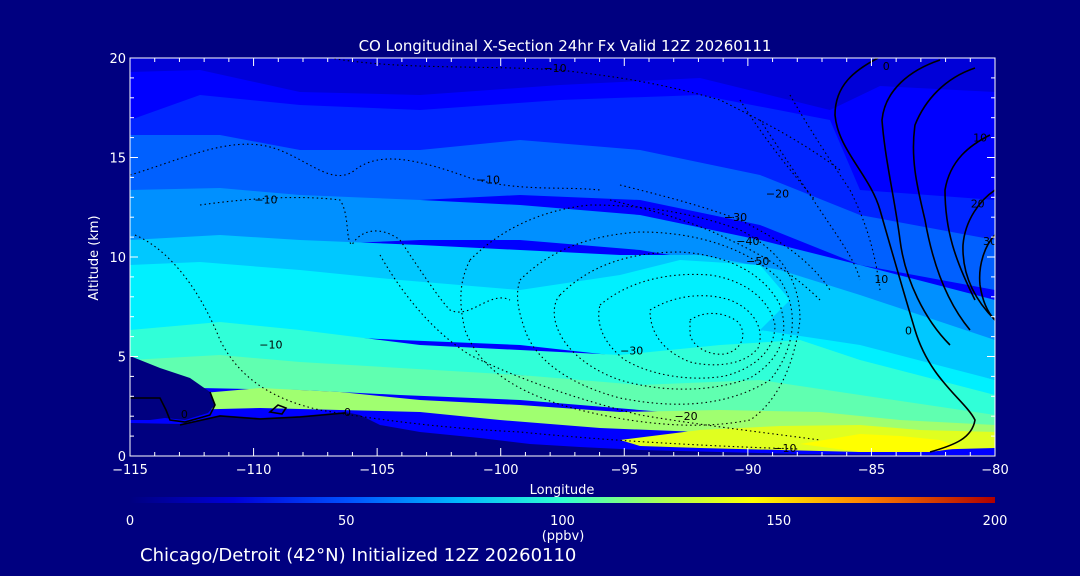  Describe the element at coordinates (562, 434) in the screenshot. I see `terrain-mask` at that location.